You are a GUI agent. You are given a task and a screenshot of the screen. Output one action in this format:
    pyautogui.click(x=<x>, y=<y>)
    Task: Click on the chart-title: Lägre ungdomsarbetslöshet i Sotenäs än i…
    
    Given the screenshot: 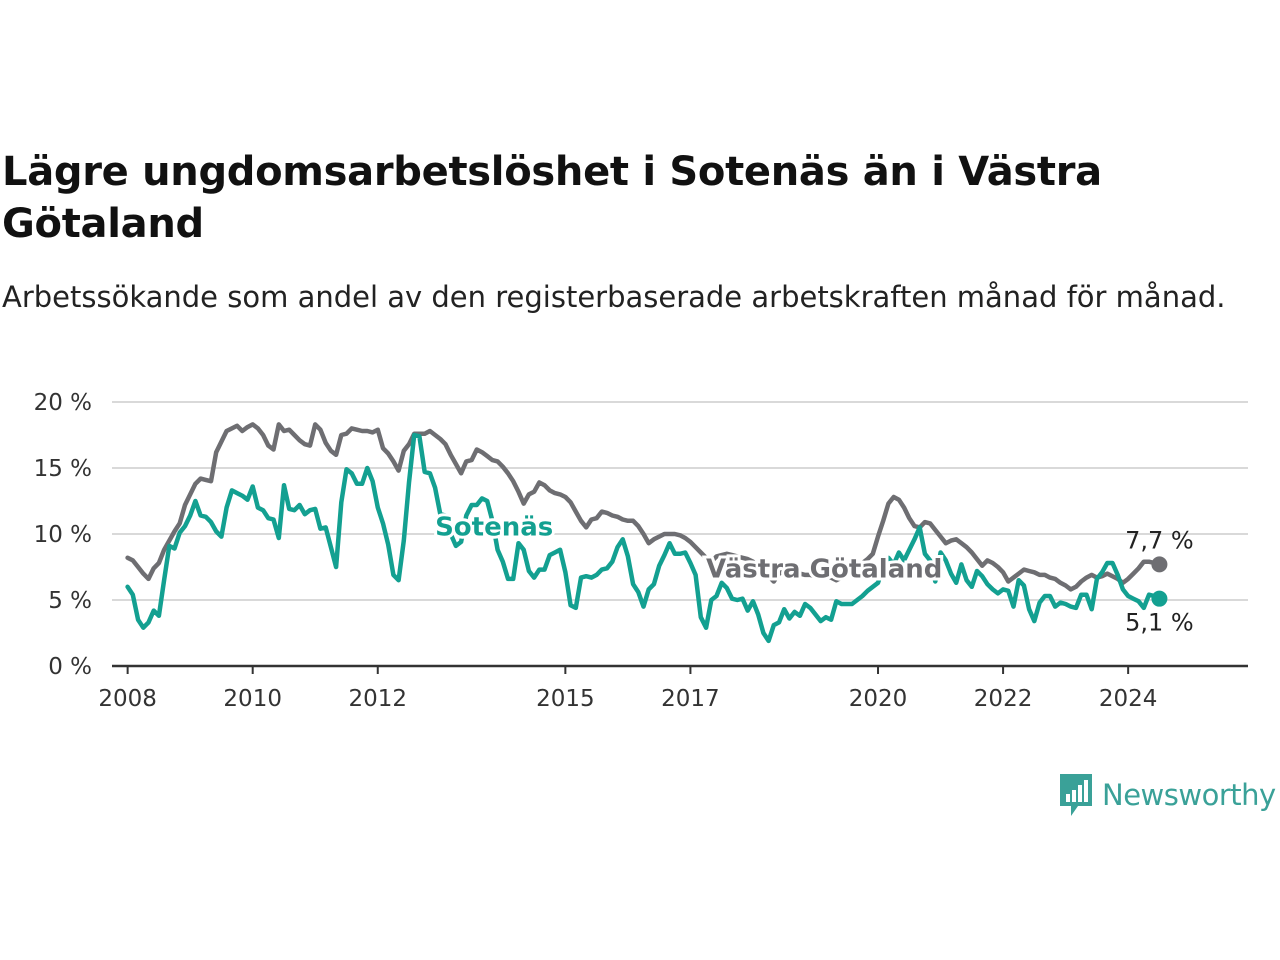 What is the action you would take?
    pyautogui.click(x=552, y=198)
    